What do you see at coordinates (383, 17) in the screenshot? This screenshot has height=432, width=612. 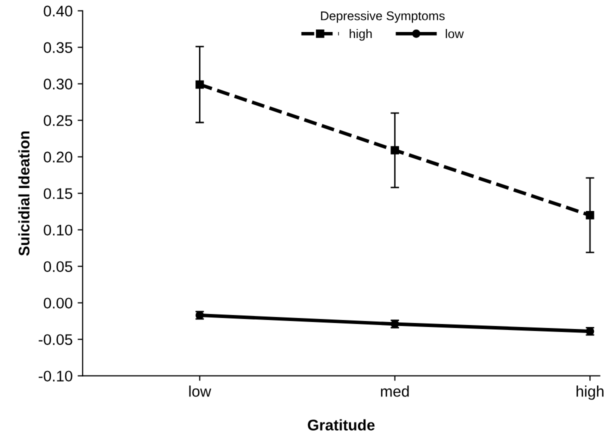 I see `legend-title: Depressive Symptoms` at bounding box center [383, 17].